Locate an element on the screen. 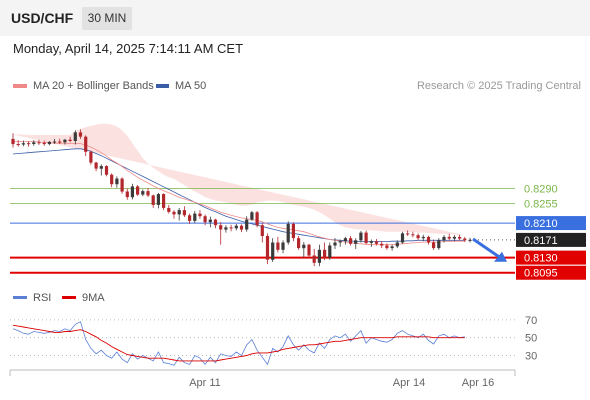 This screenshot has width=590, height=400. rsi-tick-50: 50 is located at coordinates (531, 339).